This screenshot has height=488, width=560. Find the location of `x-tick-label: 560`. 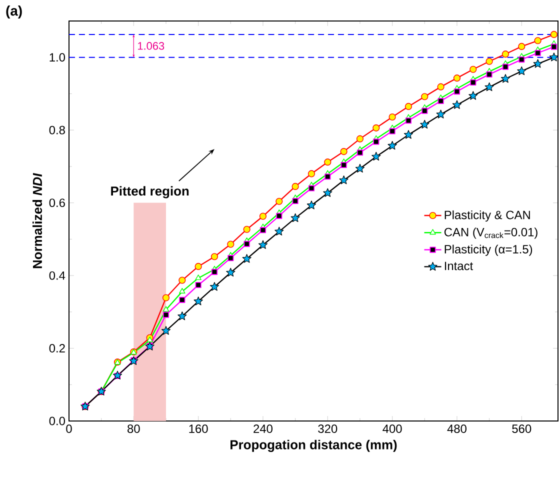

x-tick-label: 560 is located at coordinates (522, 428).